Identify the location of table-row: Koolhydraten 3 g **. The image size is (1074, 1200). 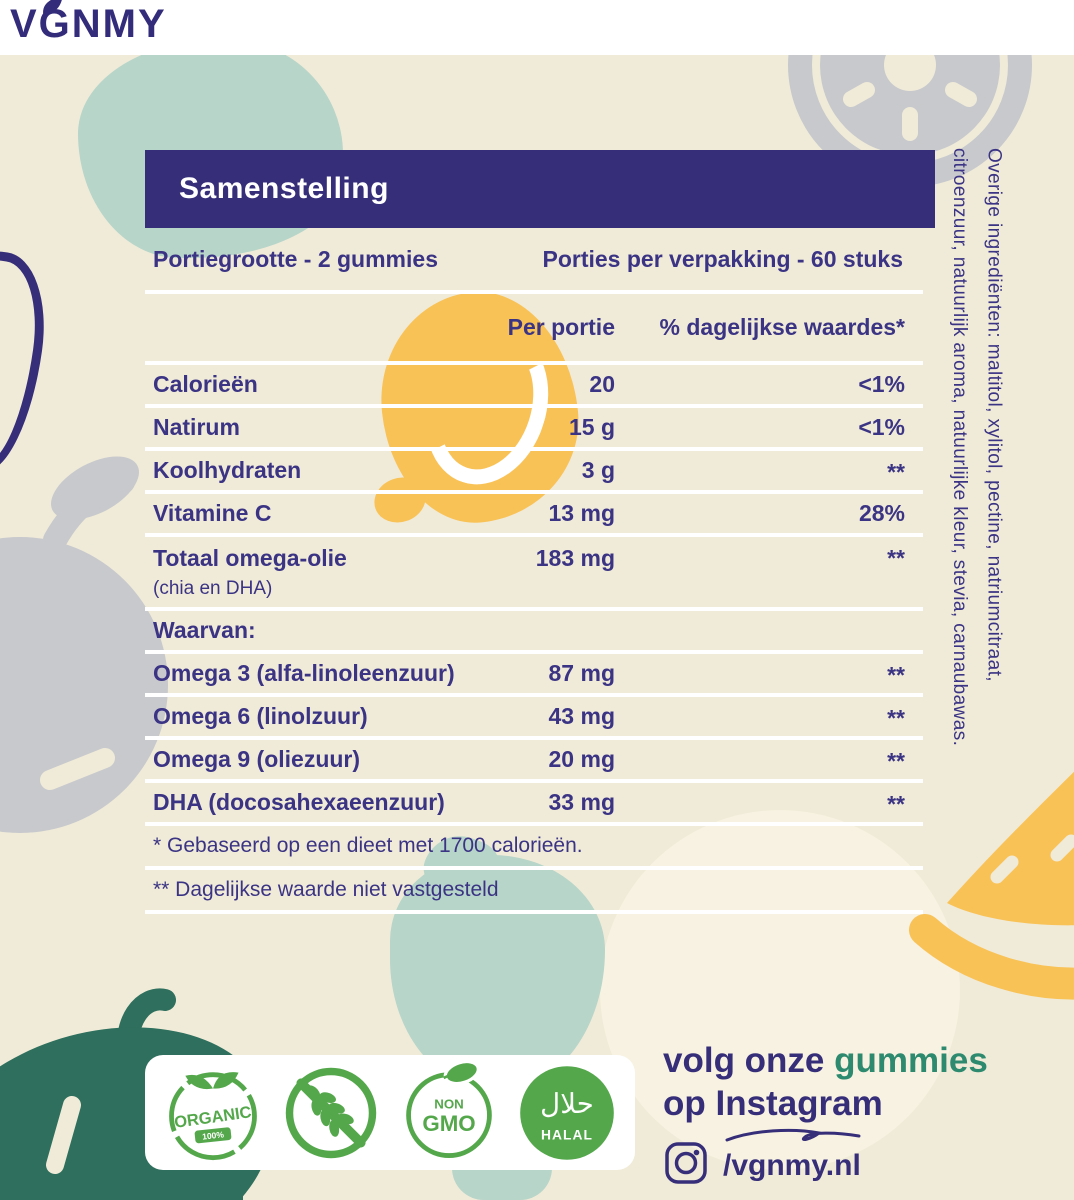
(534, 472).